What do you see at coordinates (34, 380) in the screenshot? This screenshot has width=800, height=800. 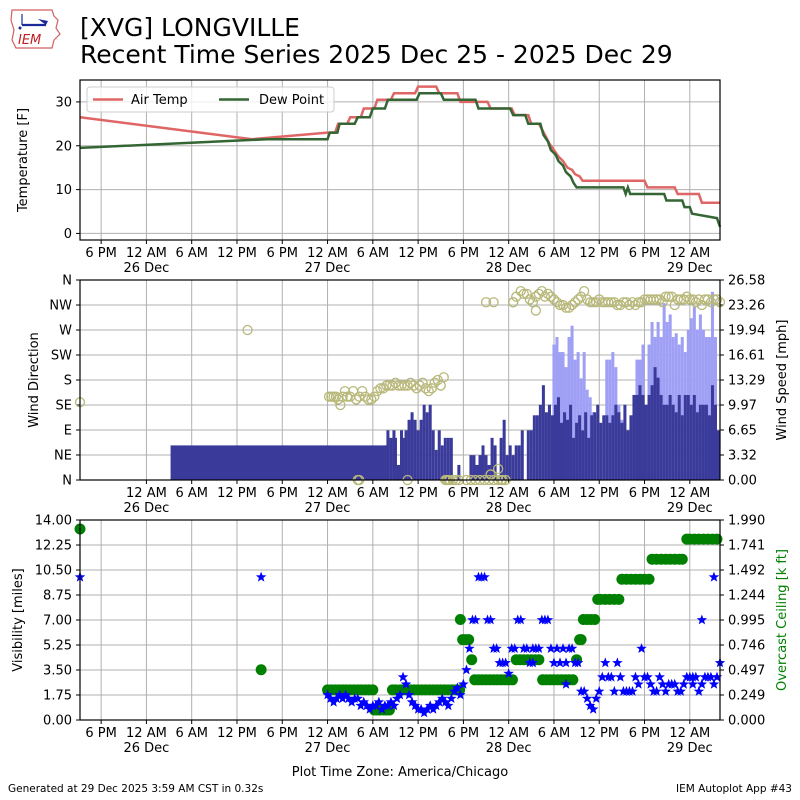 I see `y-axis-label: Wind Direction` at bounding box center [34, 380].